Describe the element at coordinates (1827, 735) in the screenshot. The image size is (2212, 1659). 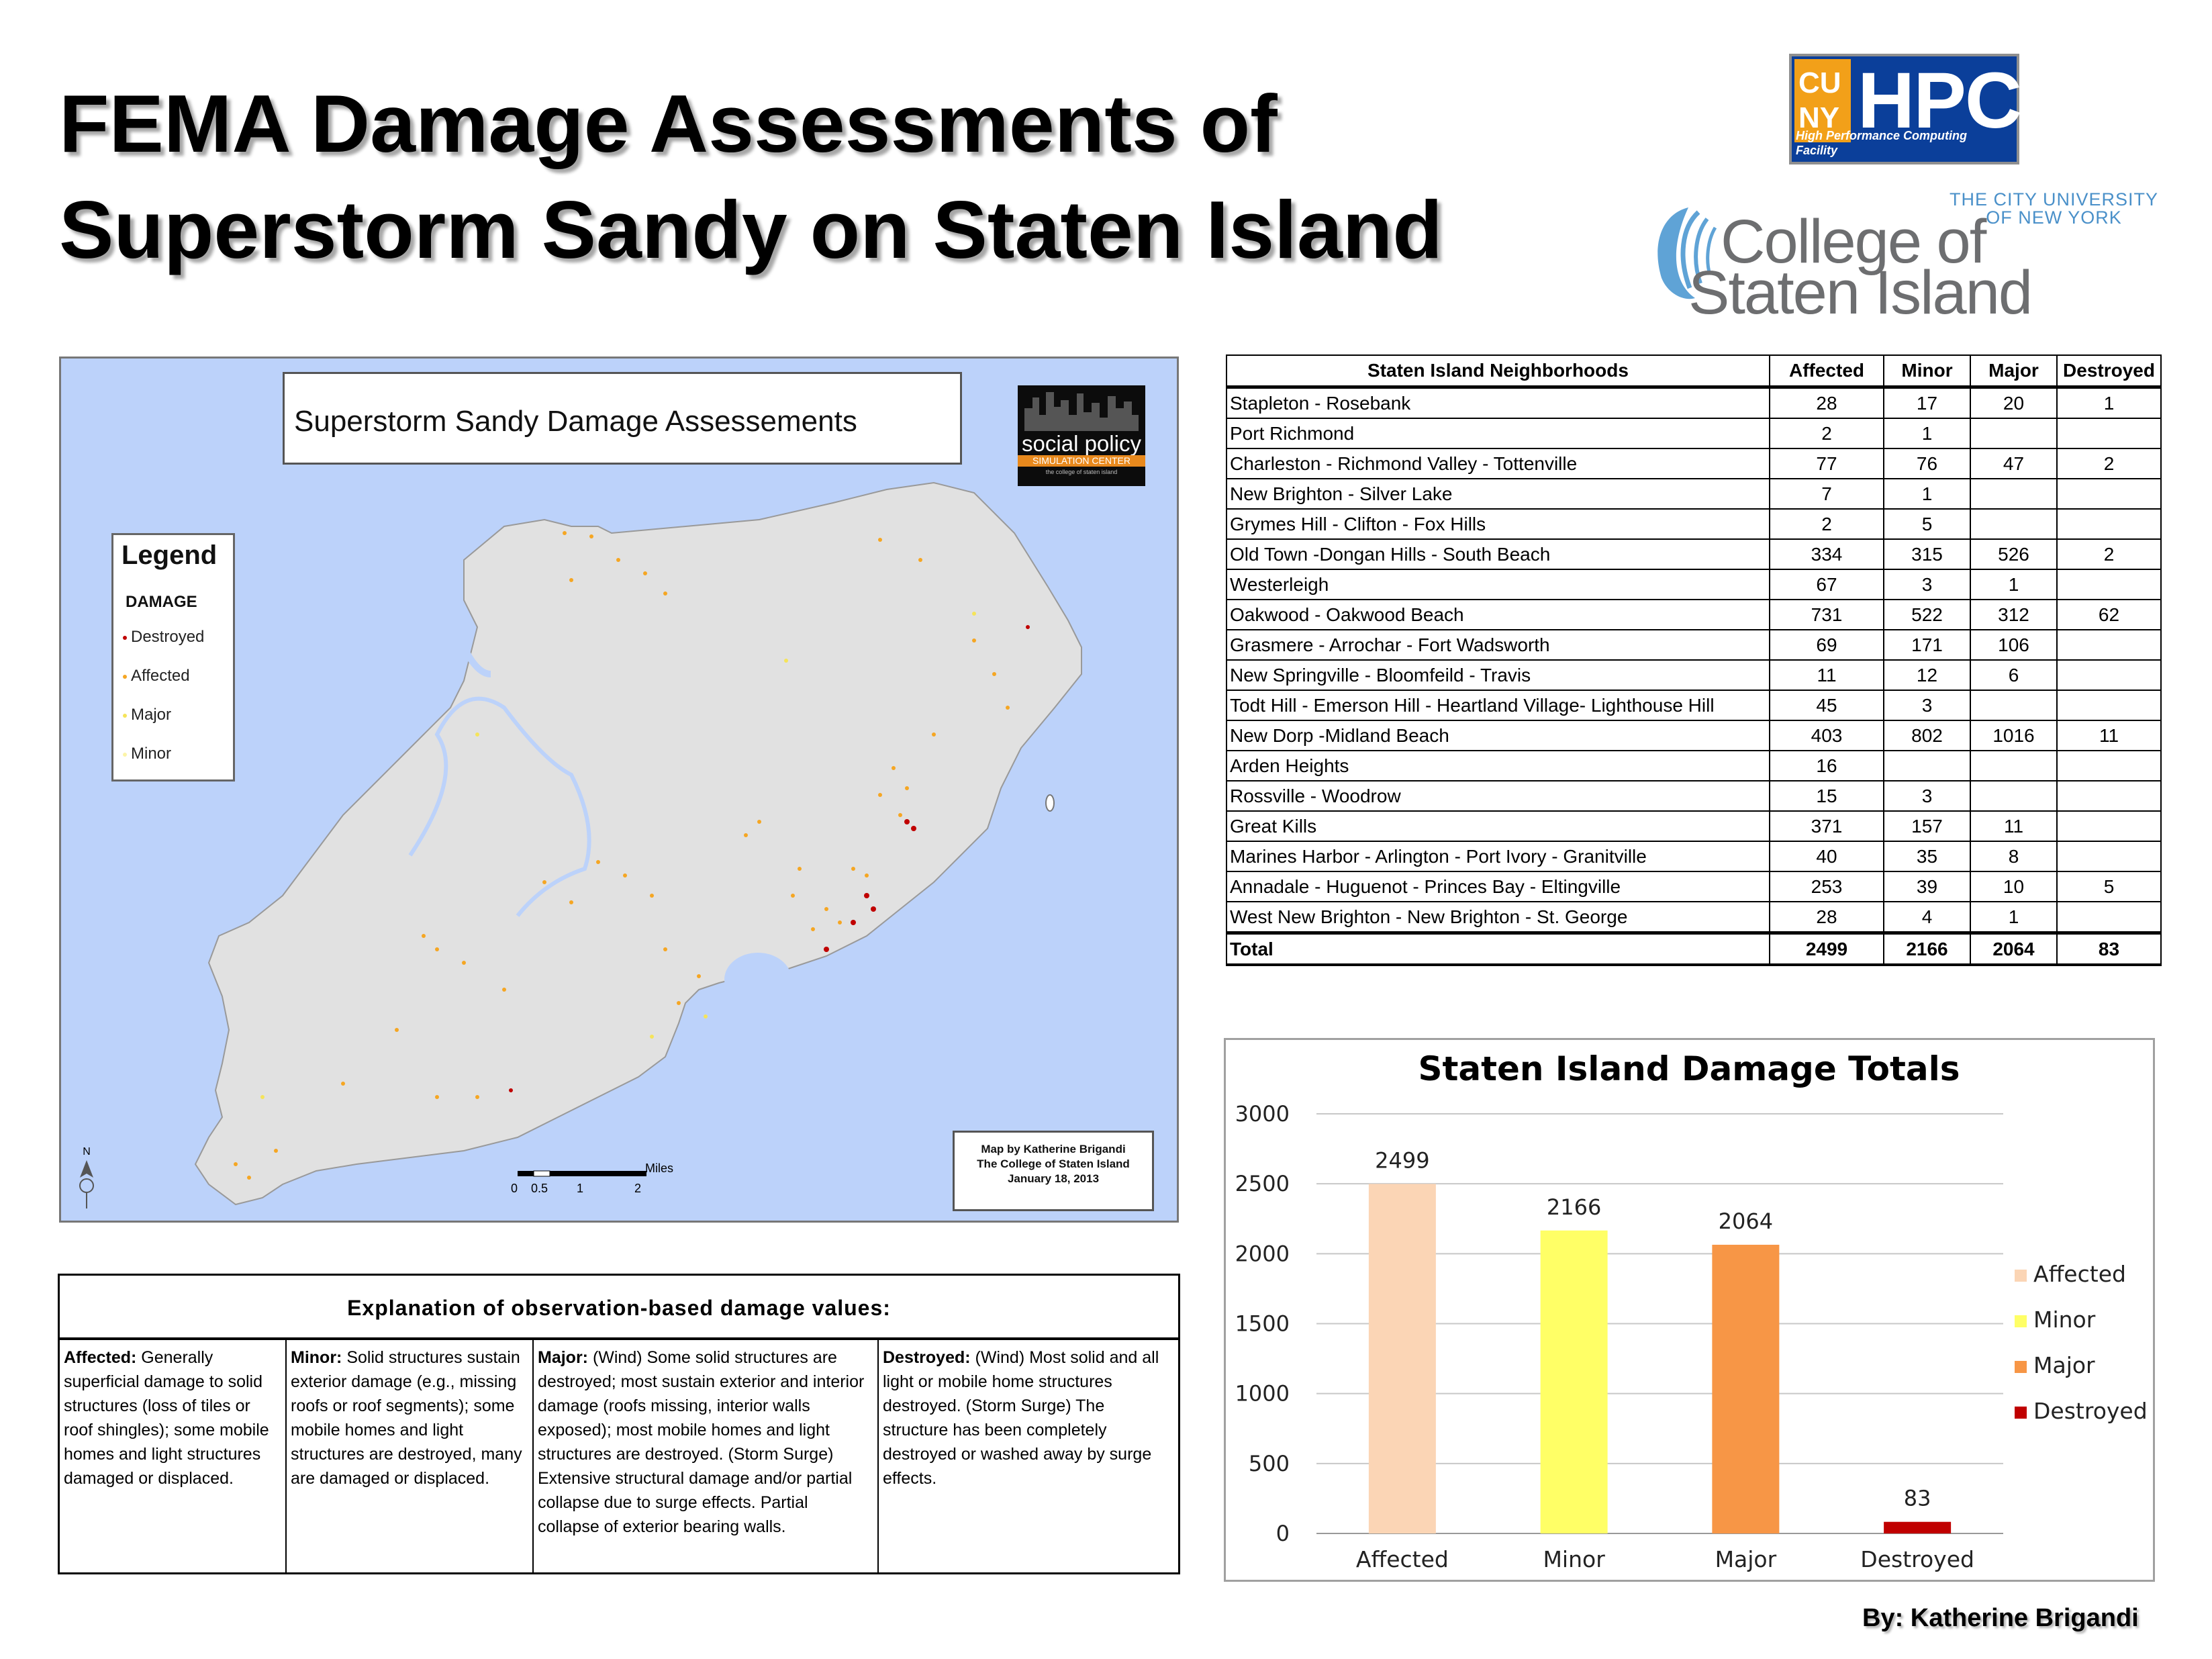
I see `affected-cell: 403` at that location.